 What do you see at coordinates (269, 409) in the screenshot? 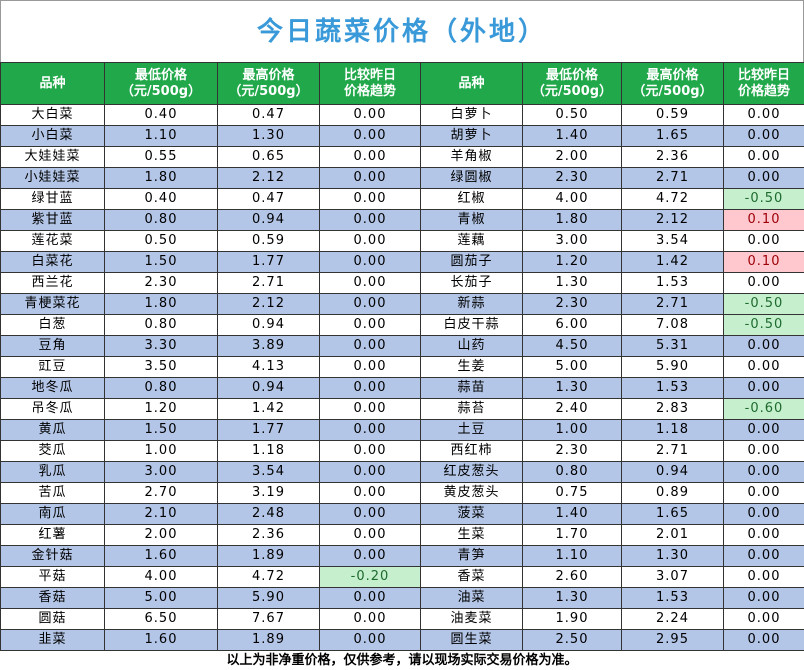
I see `price: 1.42` at bounding box center [269, 409].